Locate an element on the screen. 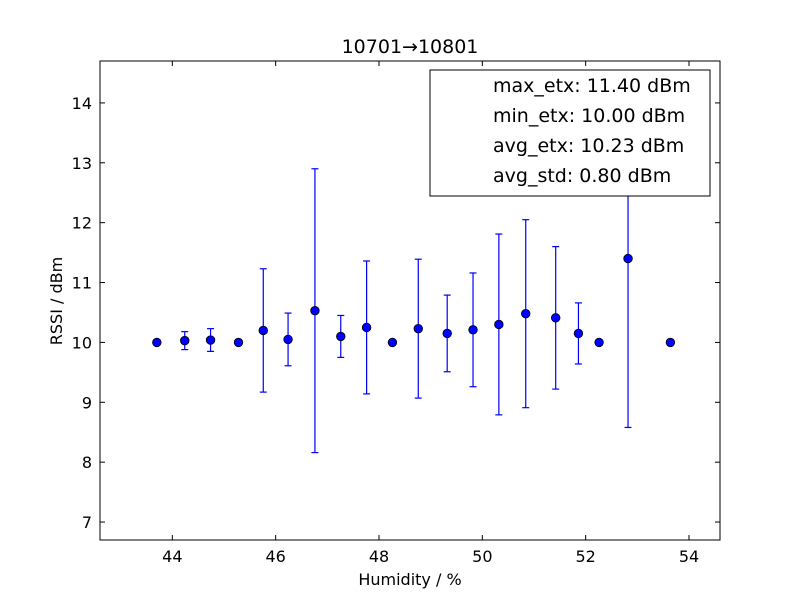  x-axis-label: Humidity / % is located at coordinates (409, 579).